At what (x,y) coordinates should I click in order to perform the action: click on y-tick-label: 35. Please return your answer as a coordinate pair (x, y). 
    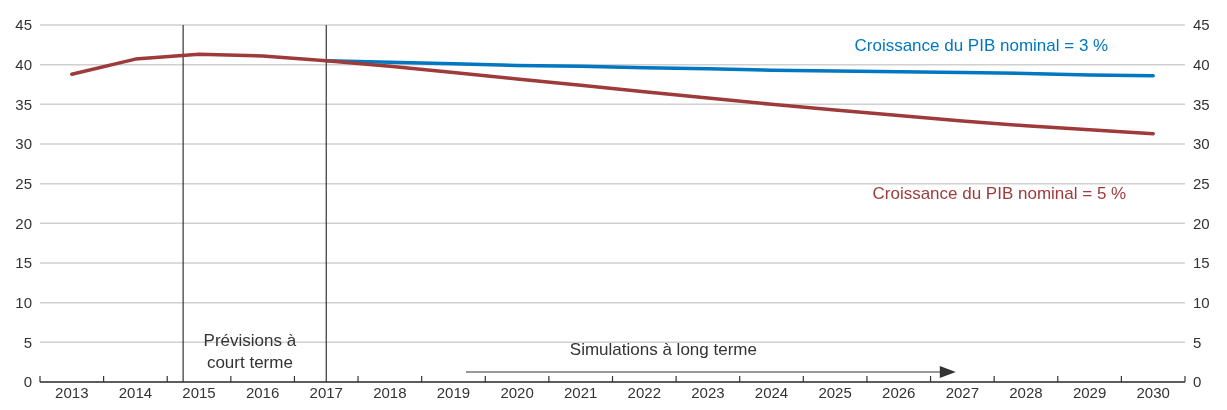
    Looking at the image, I should click on (23, 104).